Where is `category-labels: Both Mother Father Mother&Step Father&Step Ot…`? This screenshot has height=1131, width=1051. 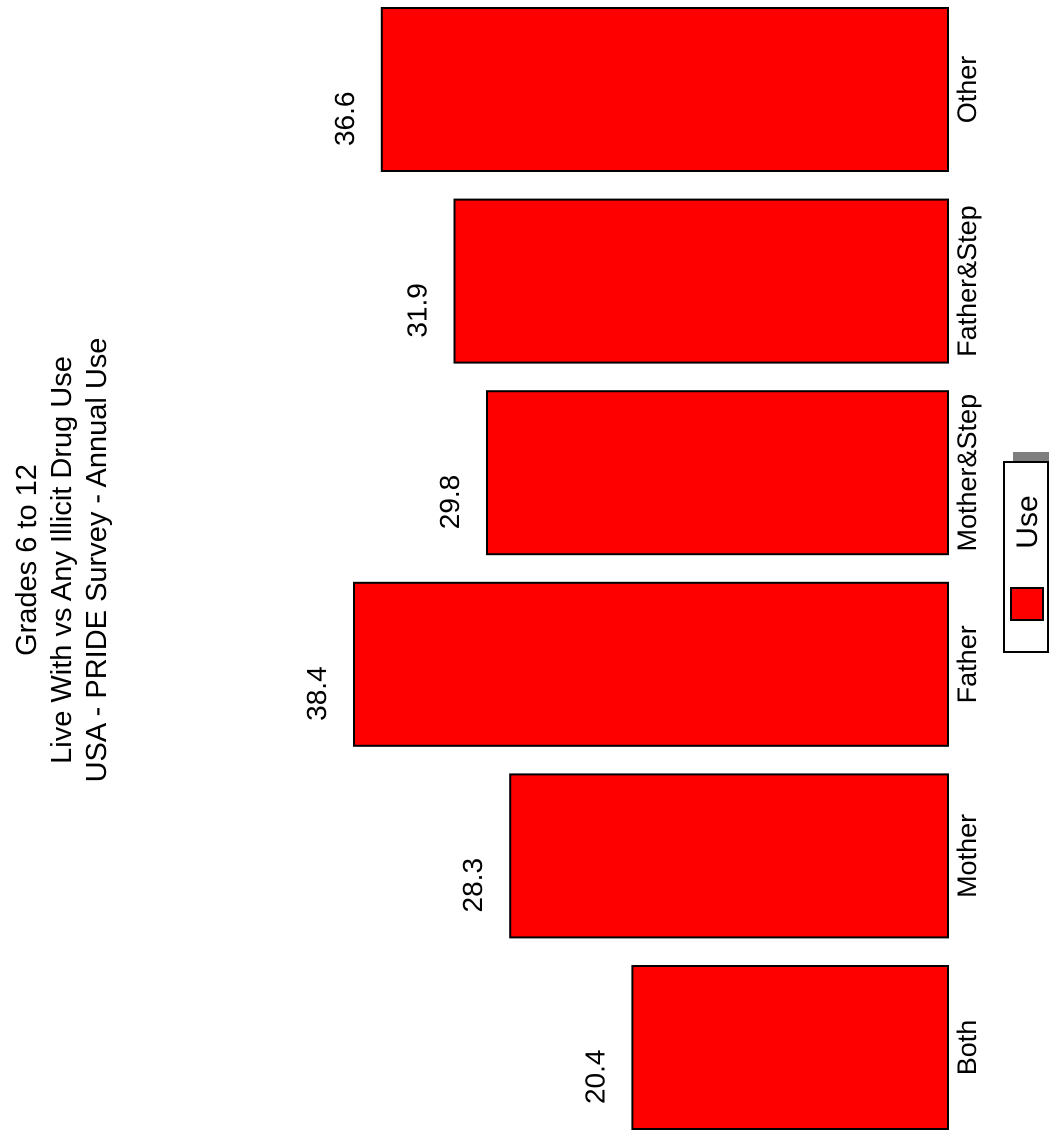
category-labels: Both Mother Father Mother&Step Father&Step Ot… is located at coordinates (967, 566).